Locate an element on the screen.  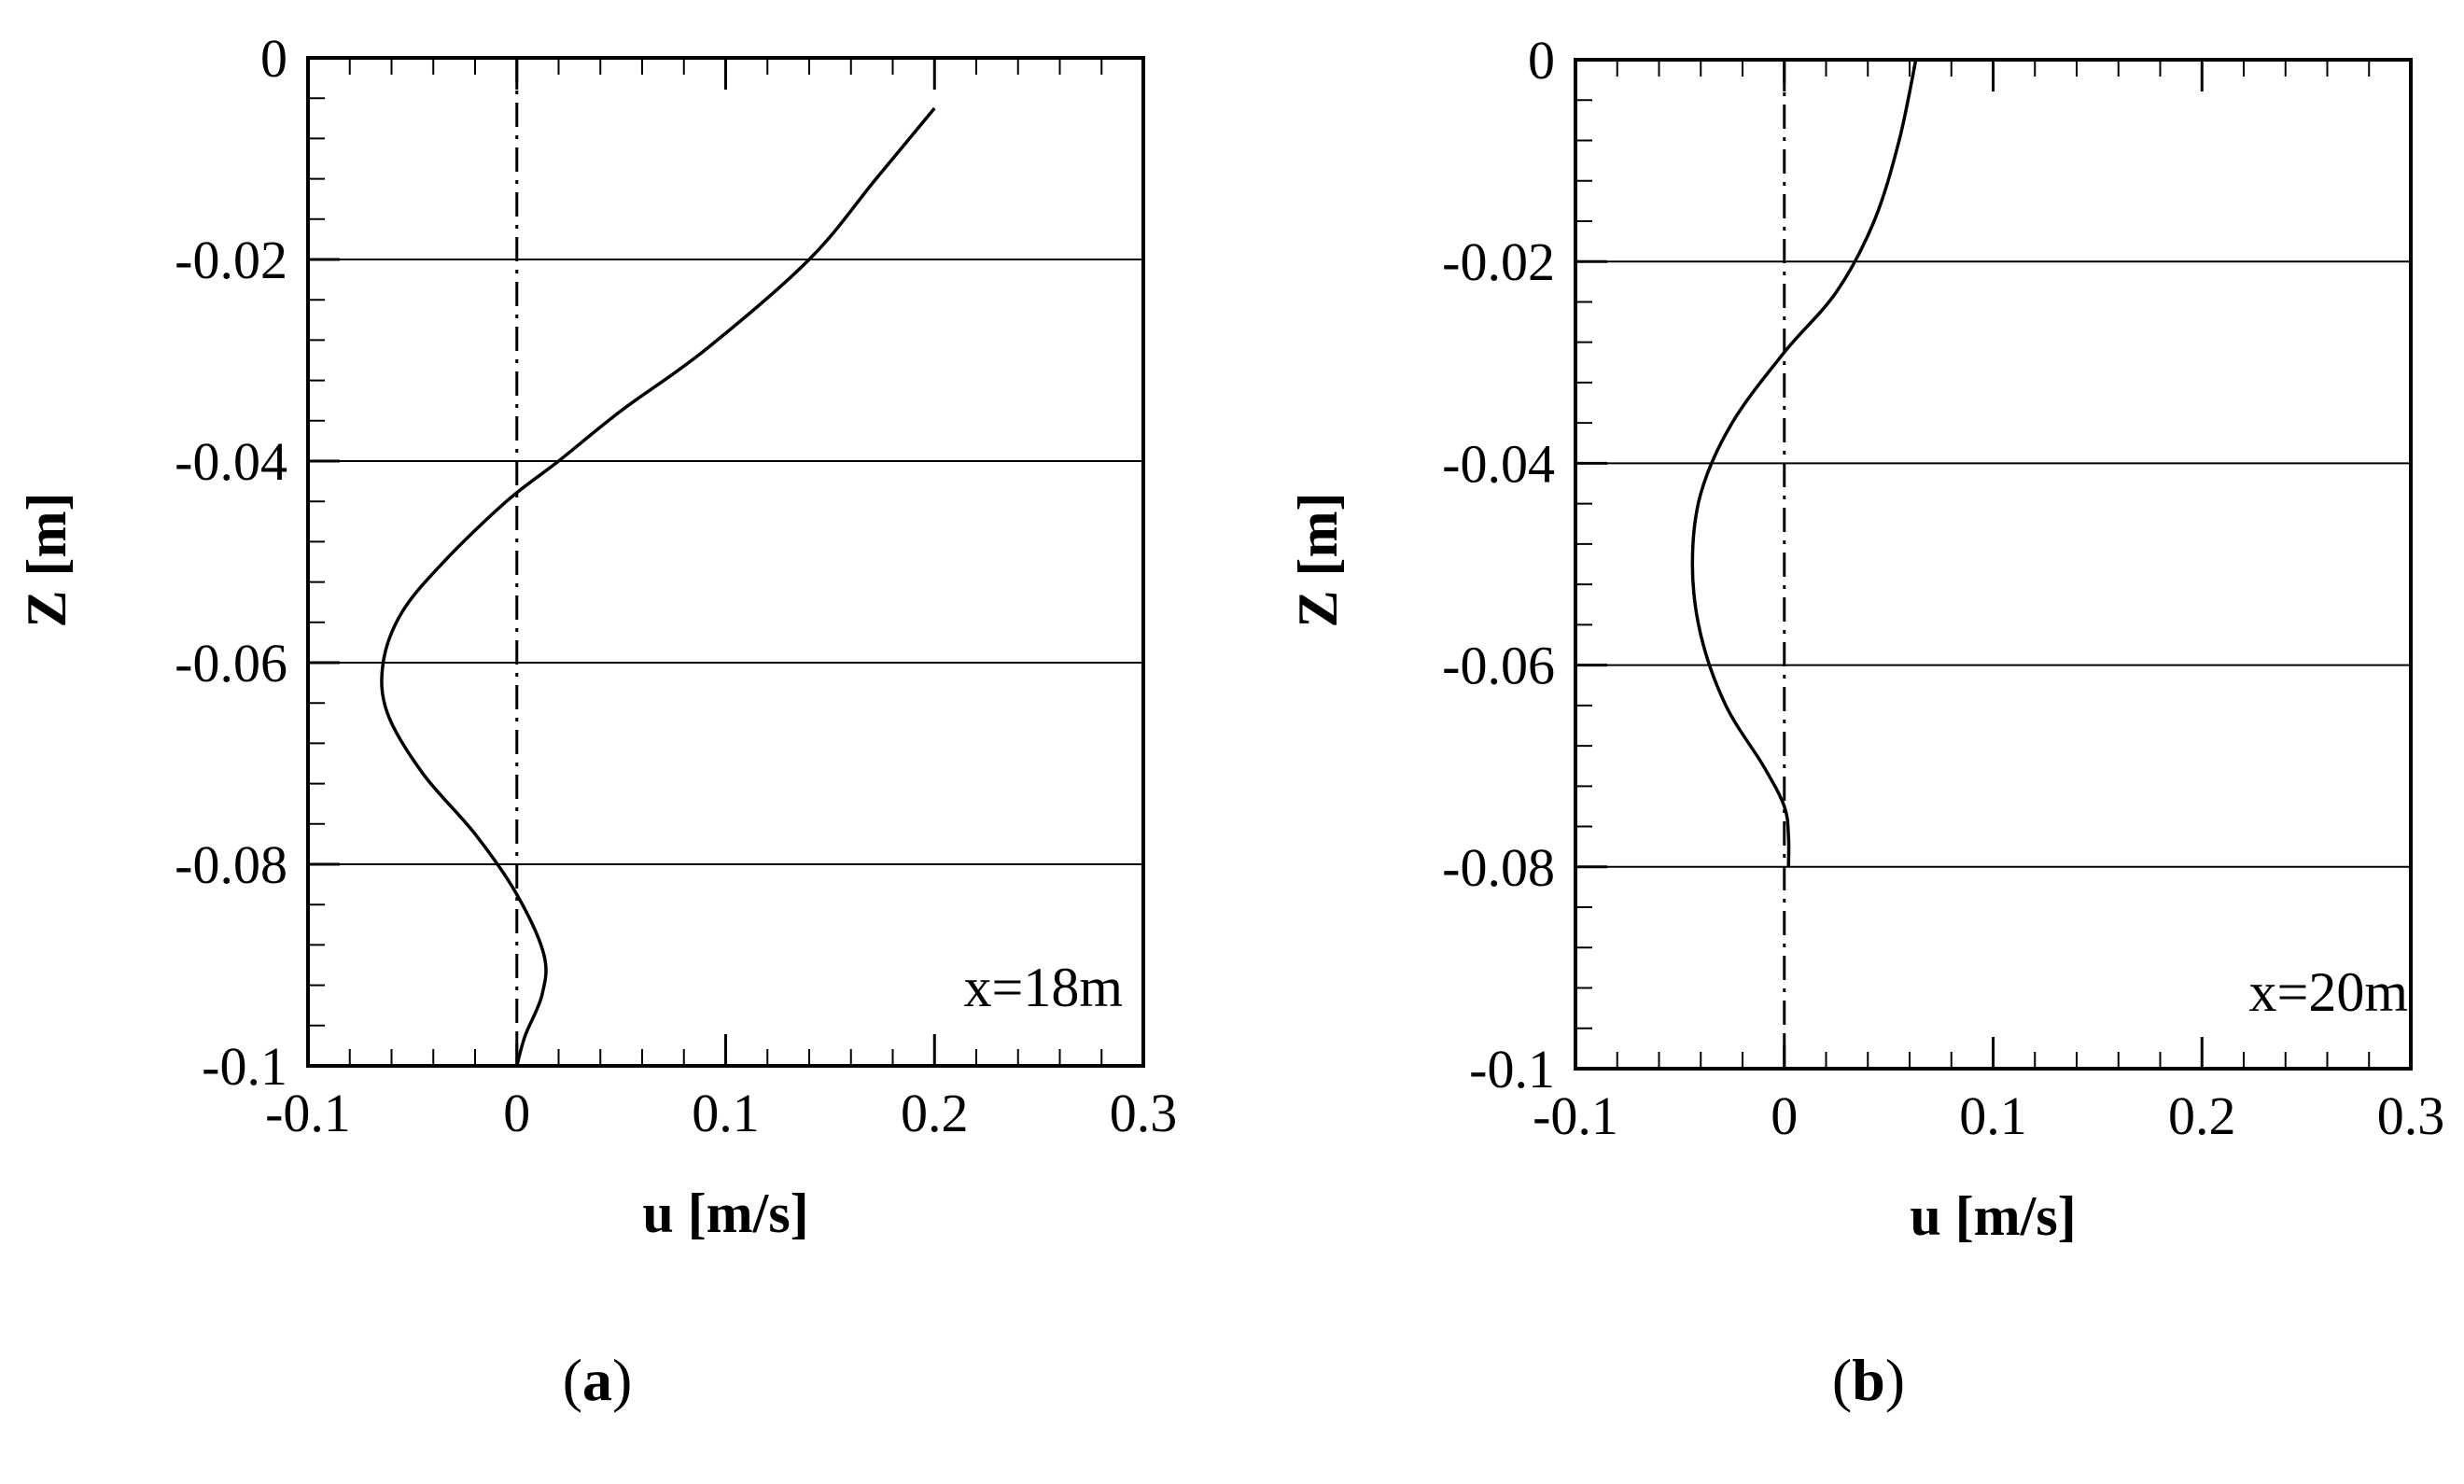
panel-b-y-tick-label: -0.02 is located at coordinates (1498, 261).